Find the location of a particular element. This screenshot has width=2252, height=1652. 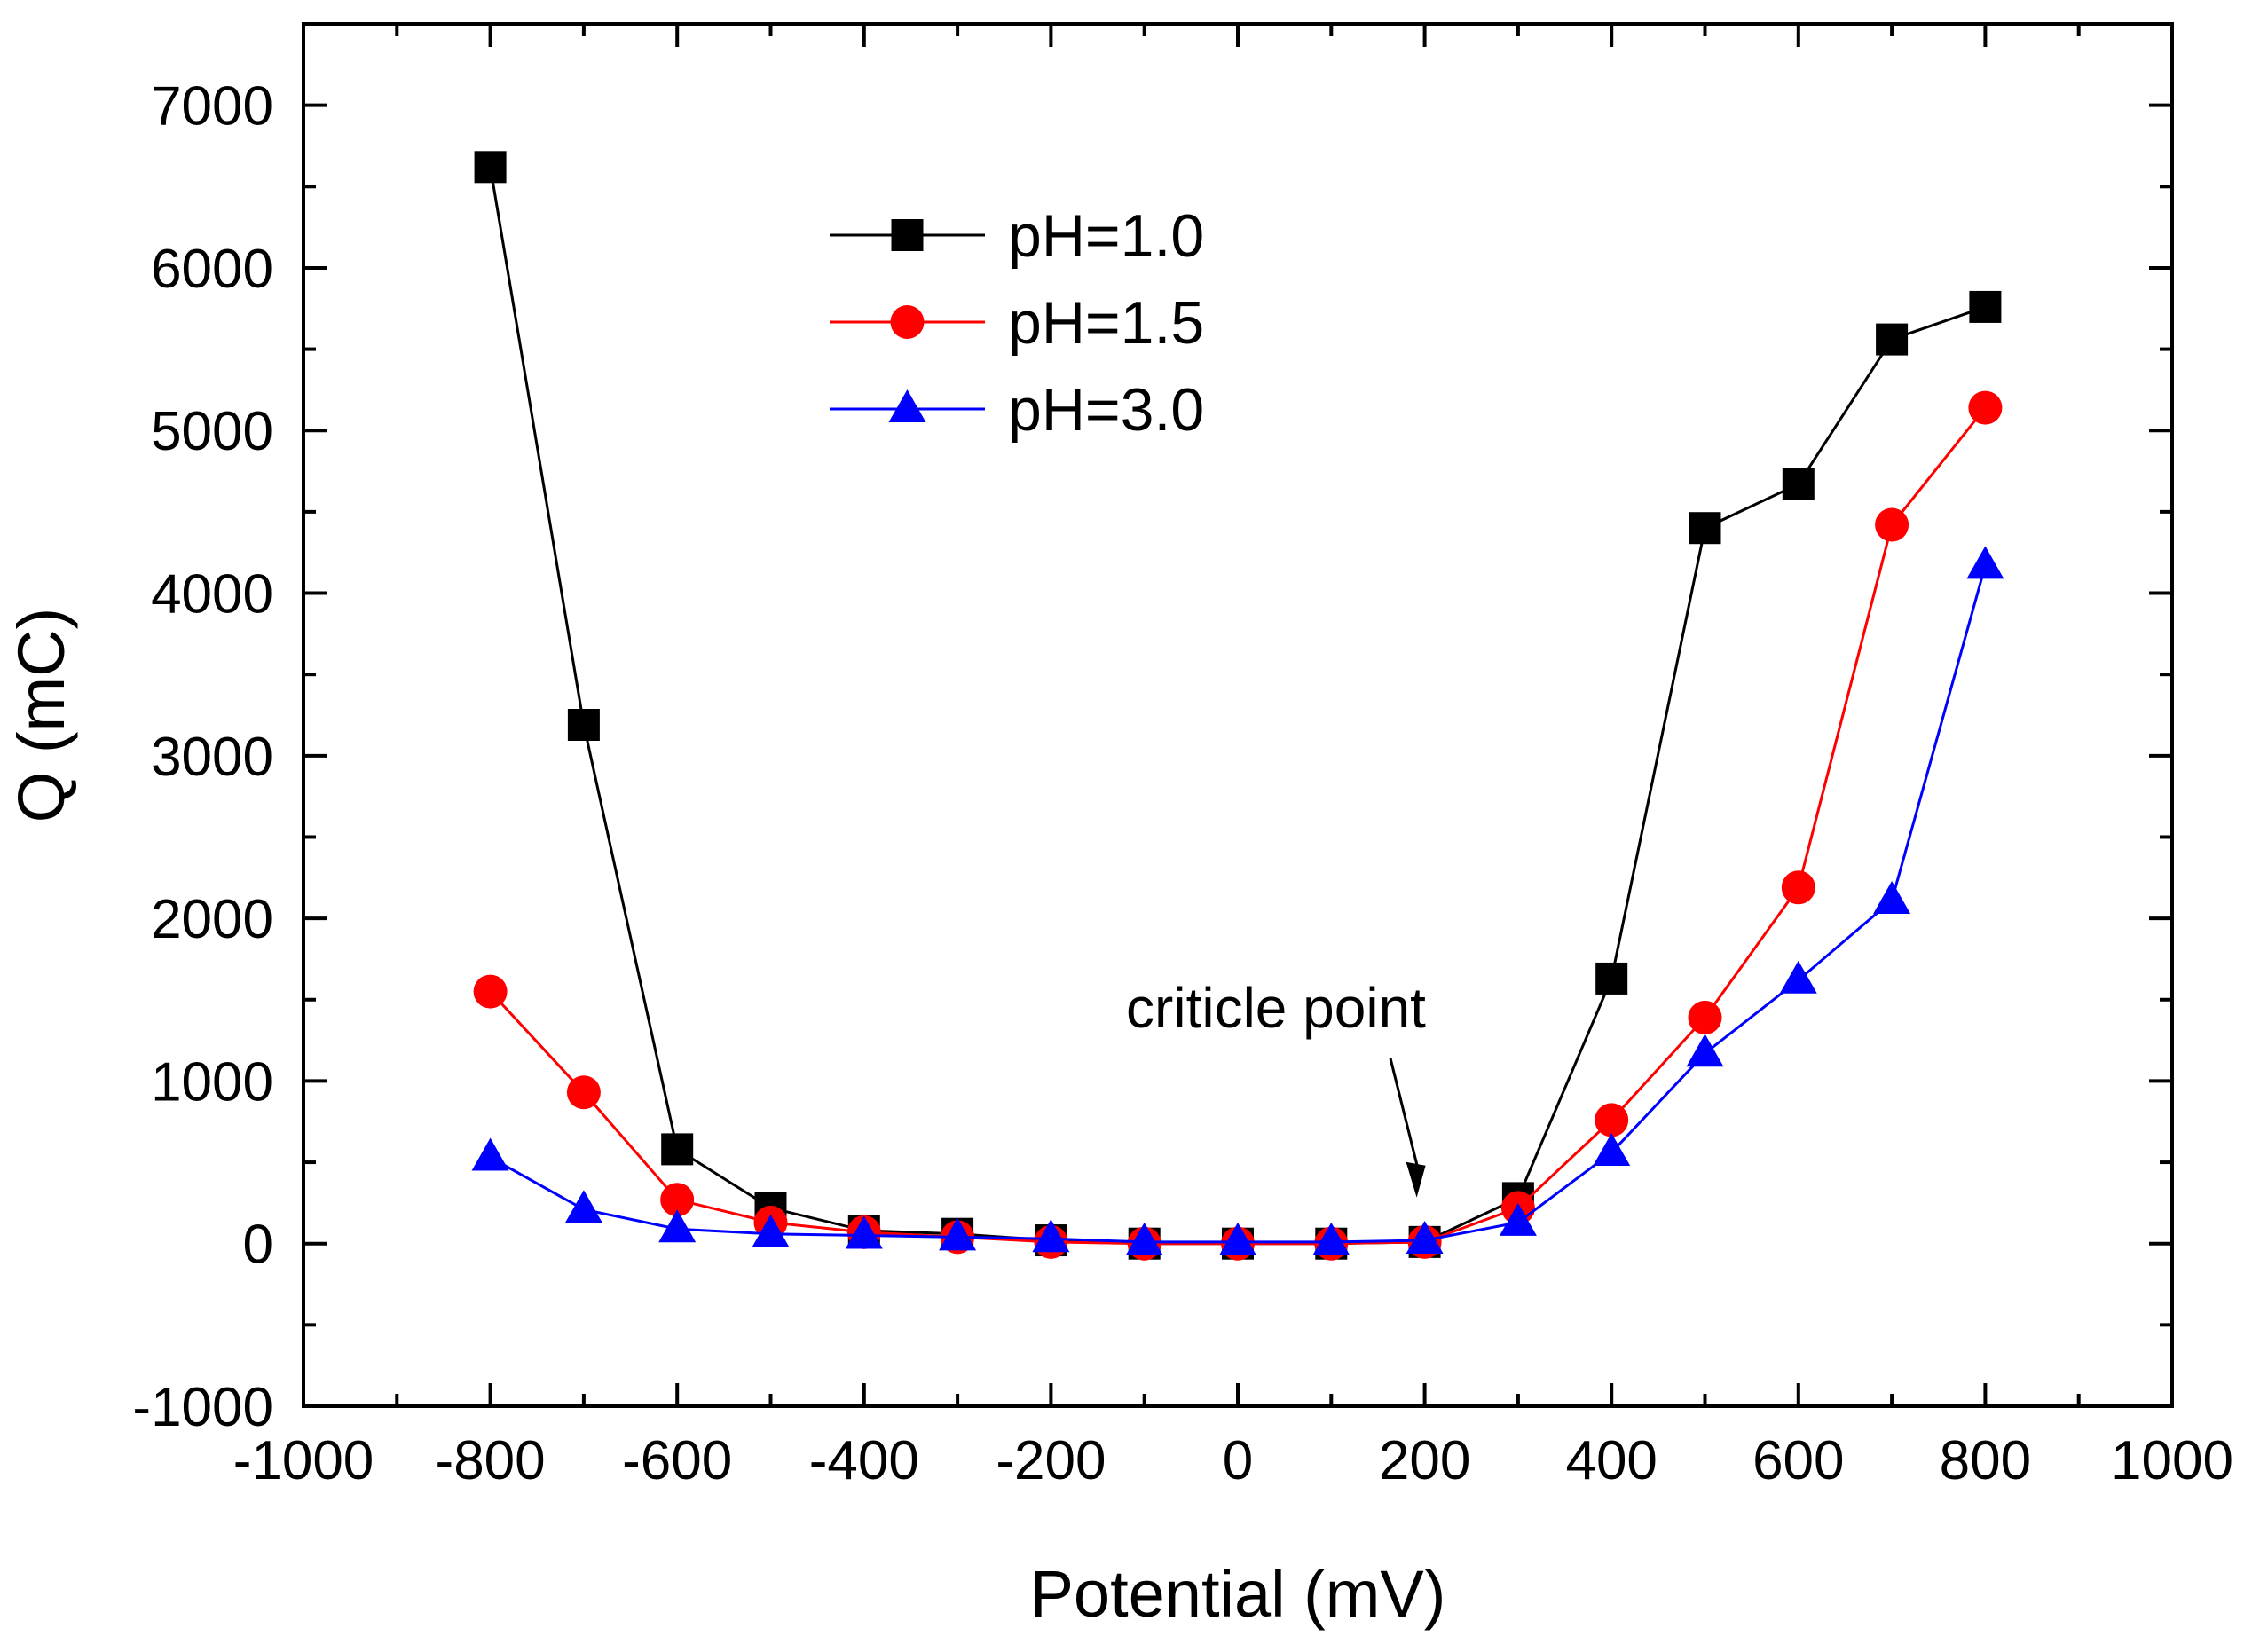

annotation: criticle point is located at coordinates (1276, 1087).